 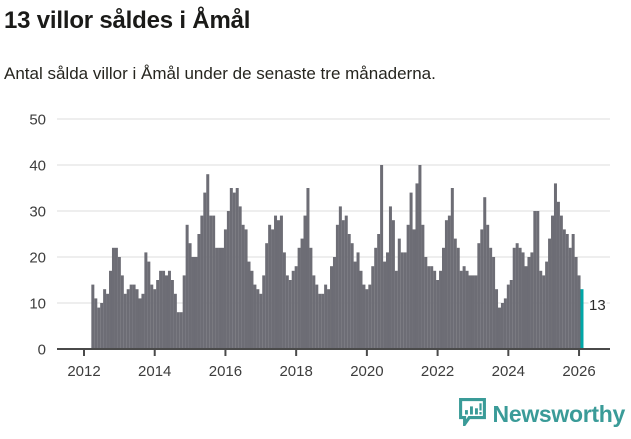 What do you see at coordinates (541, 414) in the screenshot?
I see `newsworthy-logo: Newsworthy` at bounding box center [541, 414].